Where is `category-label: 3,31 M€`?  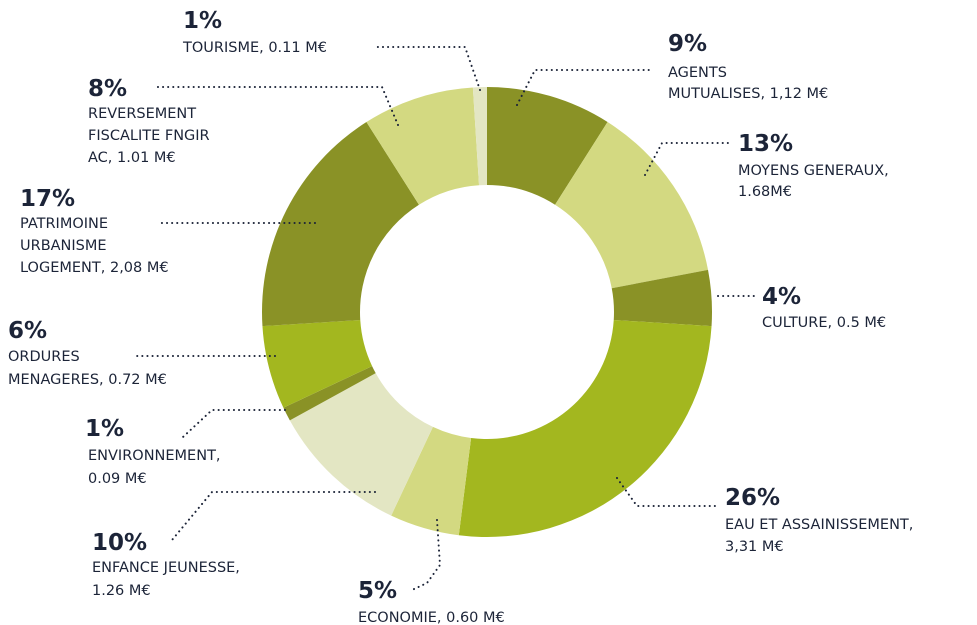
category-label: 3,31 M€ is located at coordinates (754, 547).